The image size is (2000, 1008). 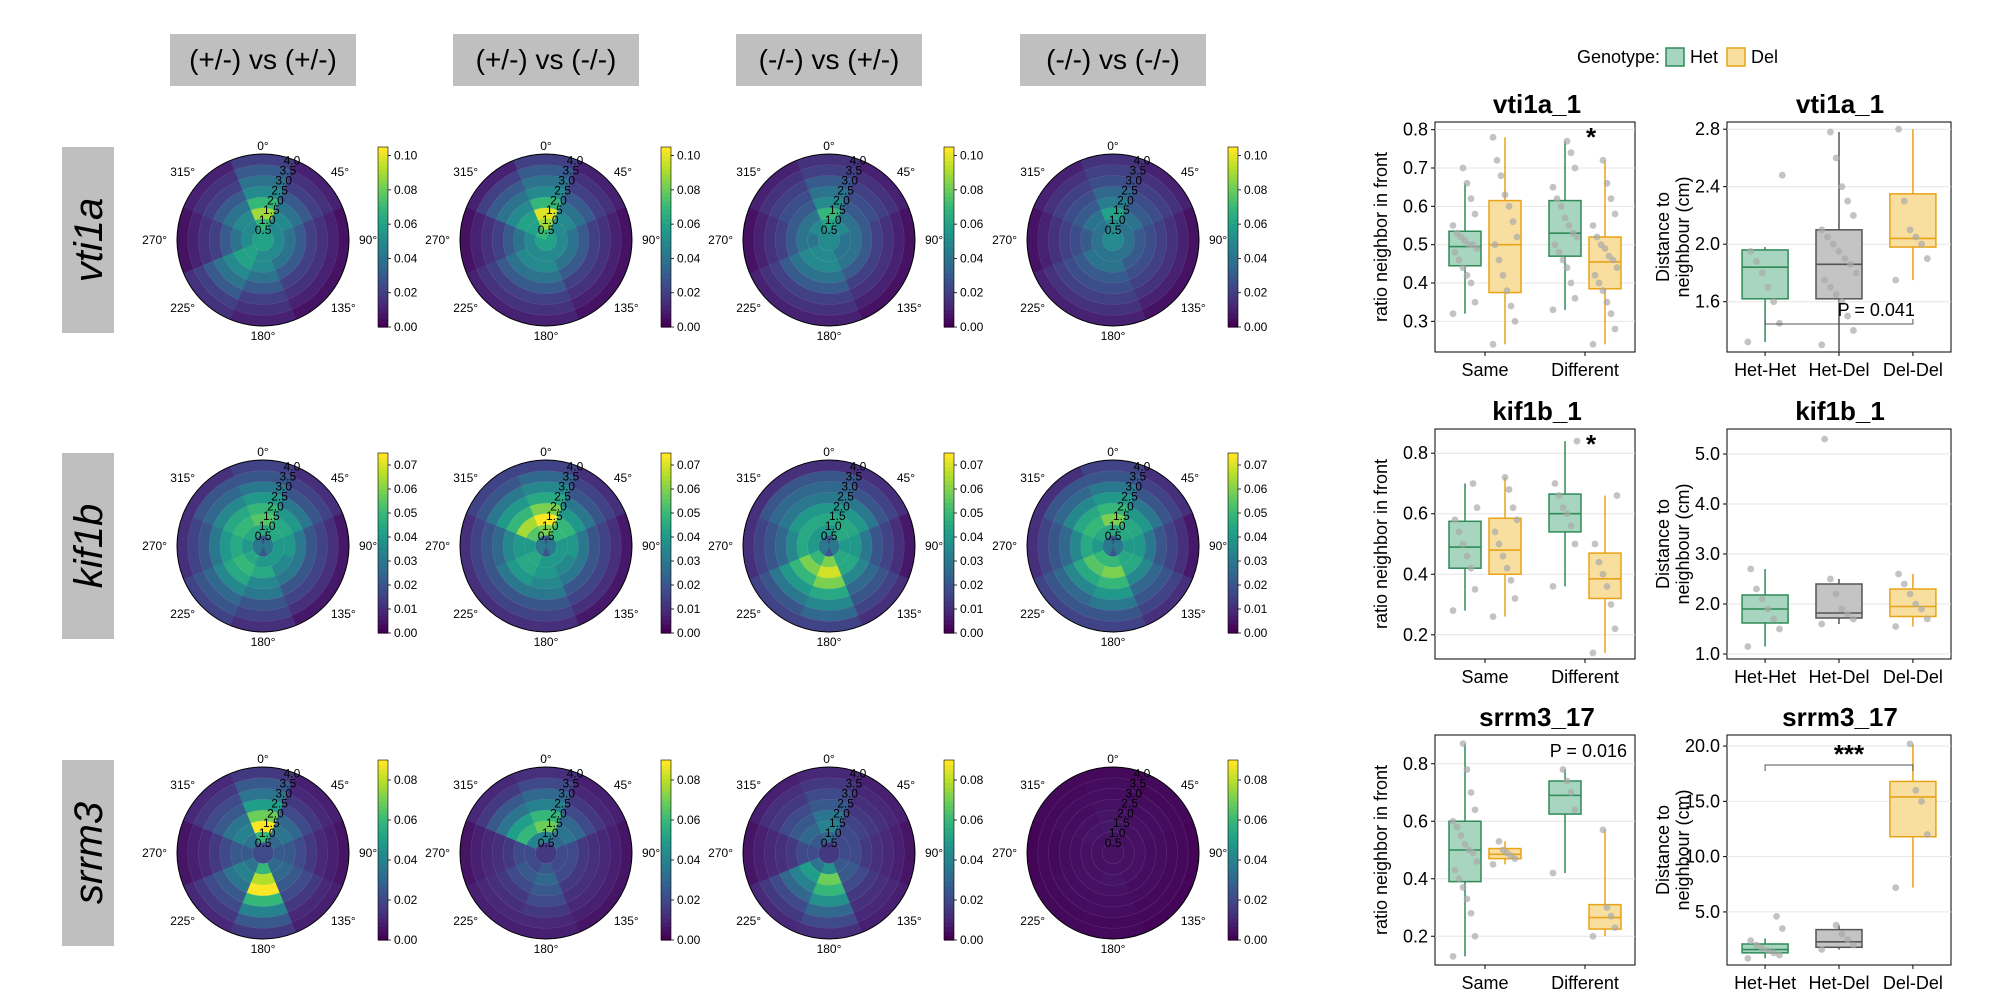 What do you see at coordinates (1565, 225) in the screenshot?
I see `box-Different-Het` at bounding box center [1565, 225].